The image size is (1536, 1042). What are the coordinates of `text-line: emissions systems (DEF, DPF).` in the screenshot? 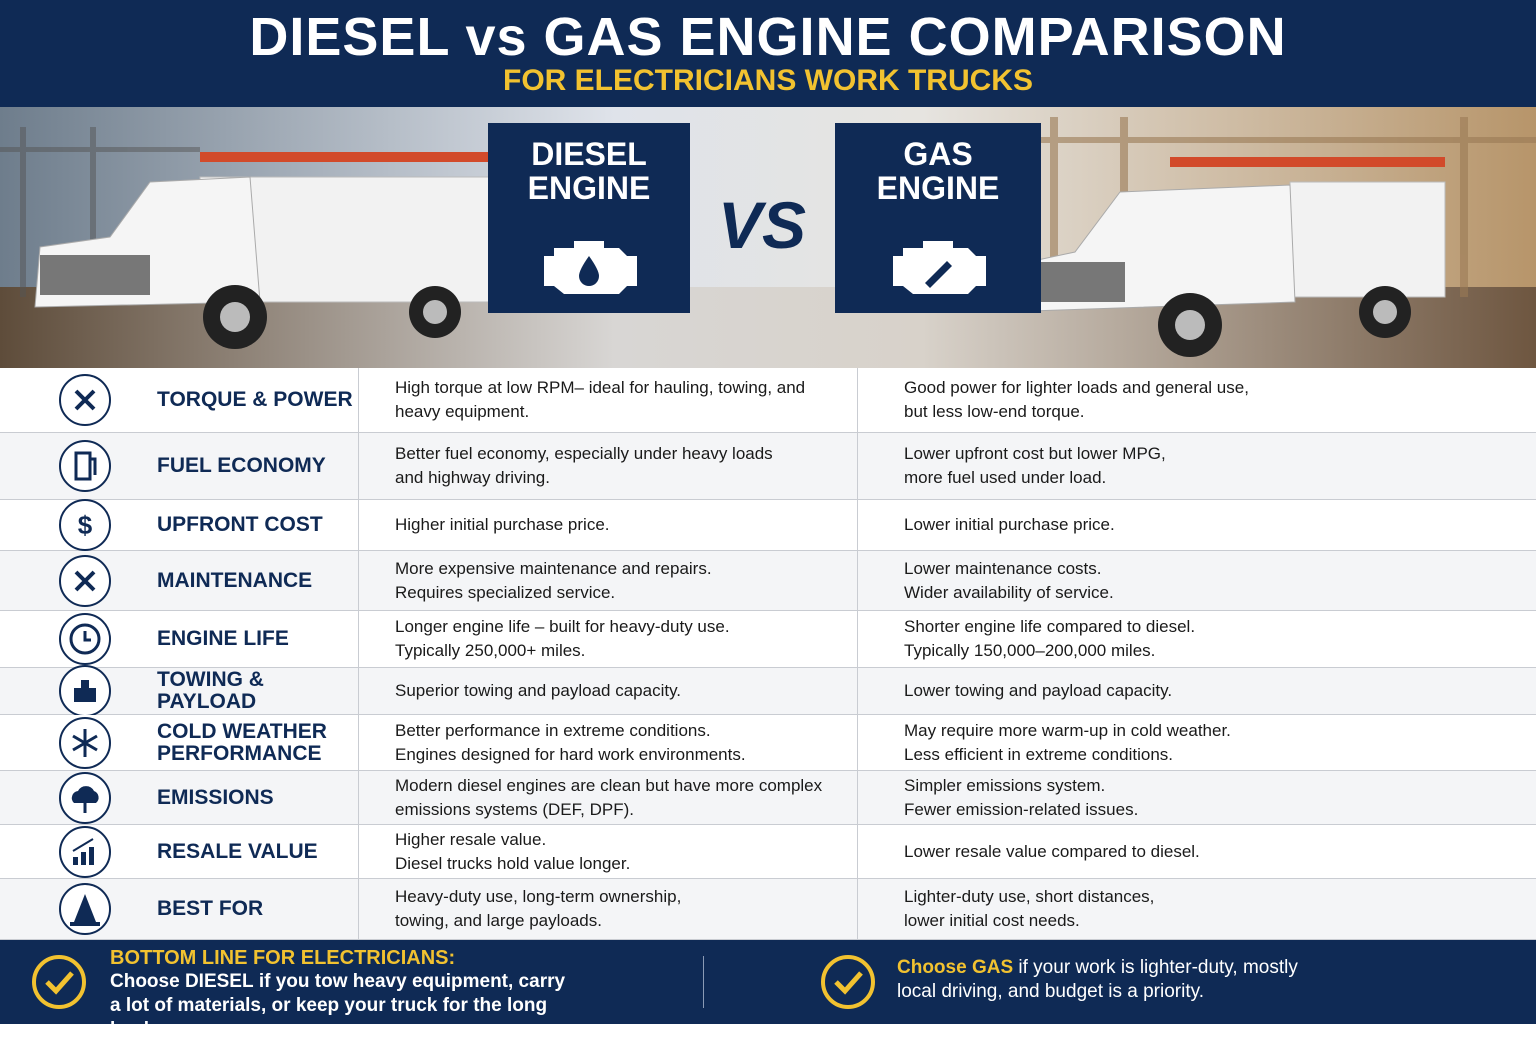 It's located at (514, 809).